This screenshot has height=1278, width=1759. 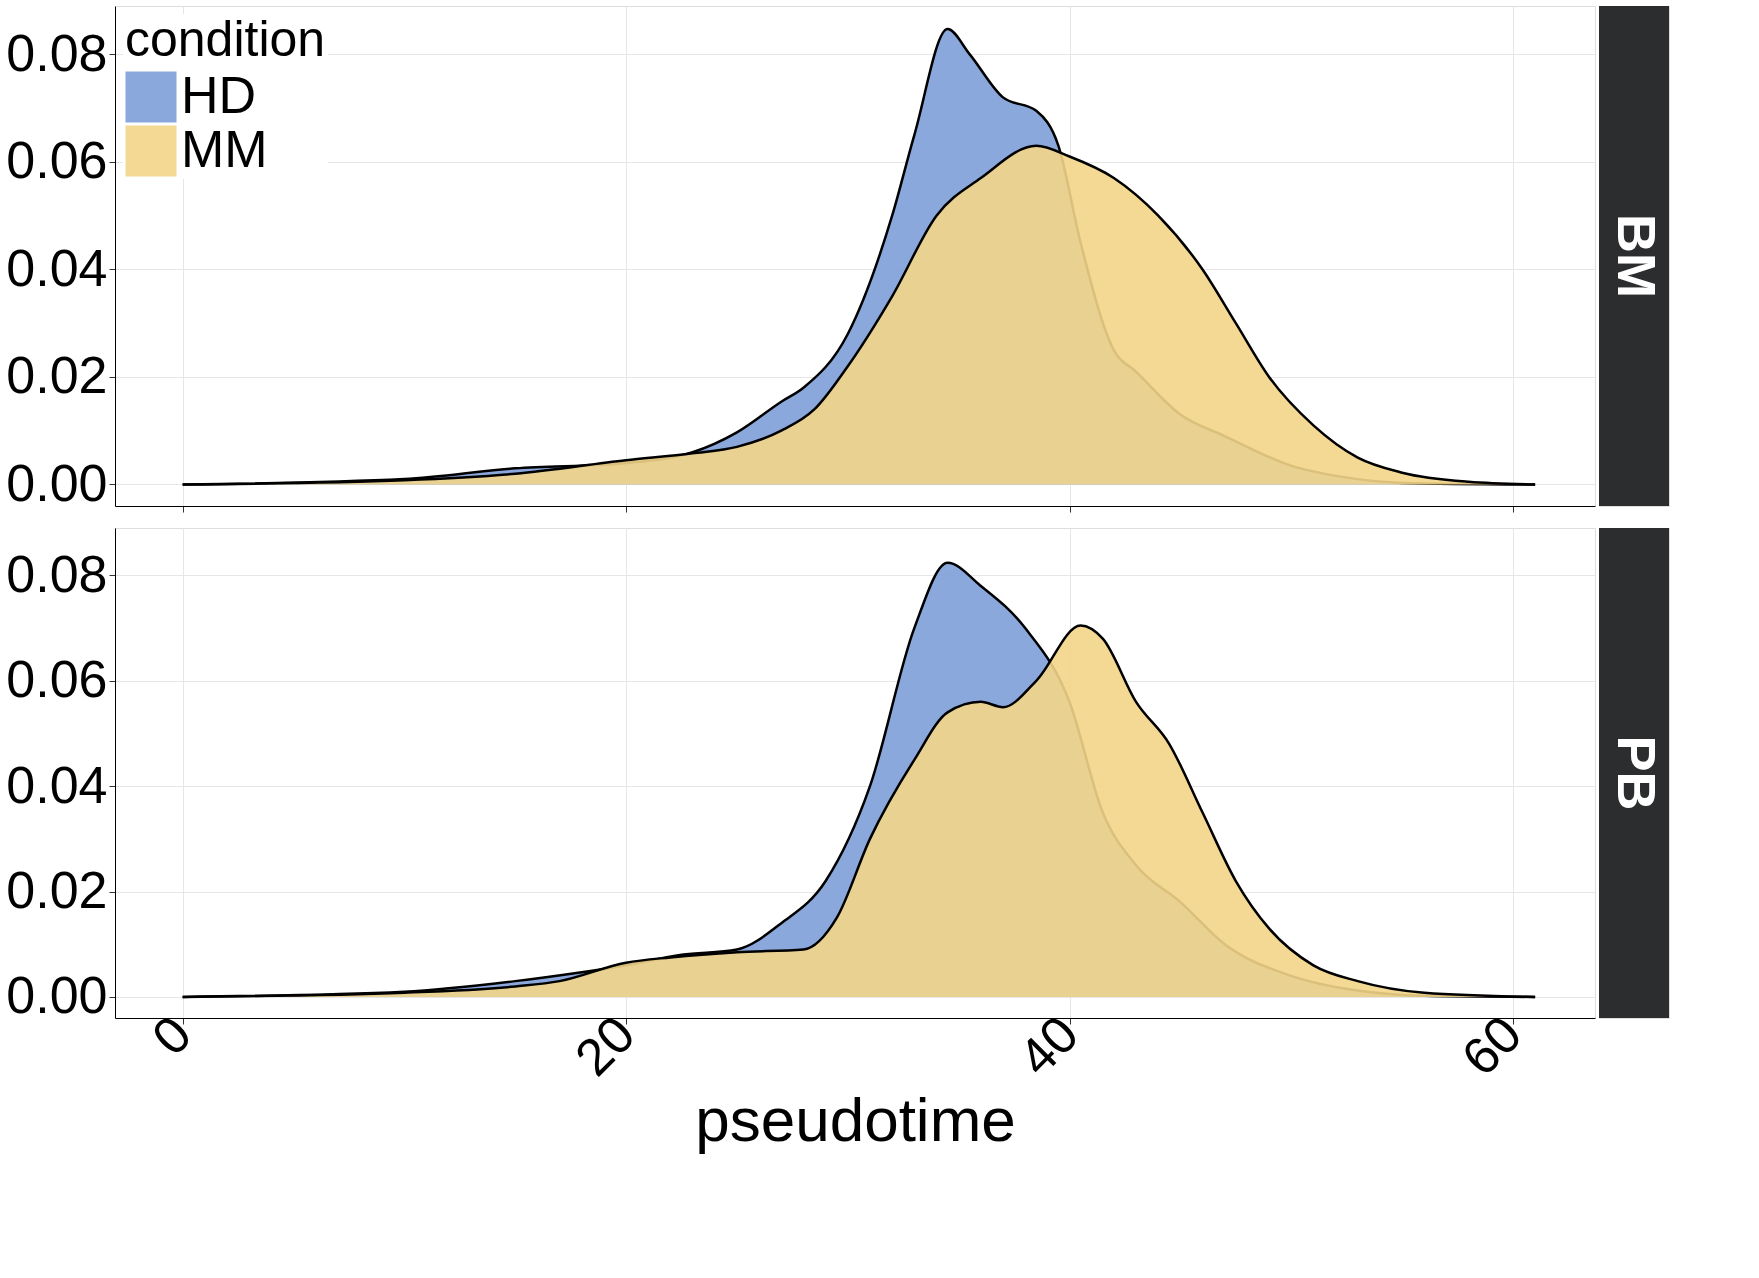 I want to click on x-tick-label: 40, so click(x=1048, y=1045).